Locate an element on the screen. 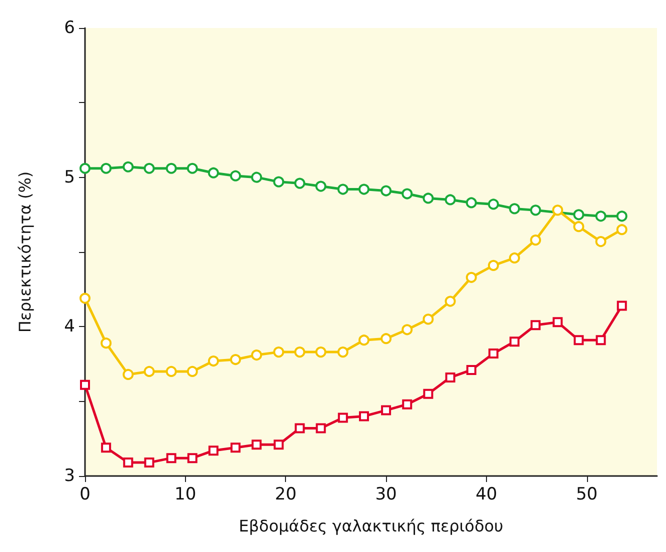 The height and width of the screenshot is (552, 666). x-tick-label: 40 is located at coordinates (487, 494).